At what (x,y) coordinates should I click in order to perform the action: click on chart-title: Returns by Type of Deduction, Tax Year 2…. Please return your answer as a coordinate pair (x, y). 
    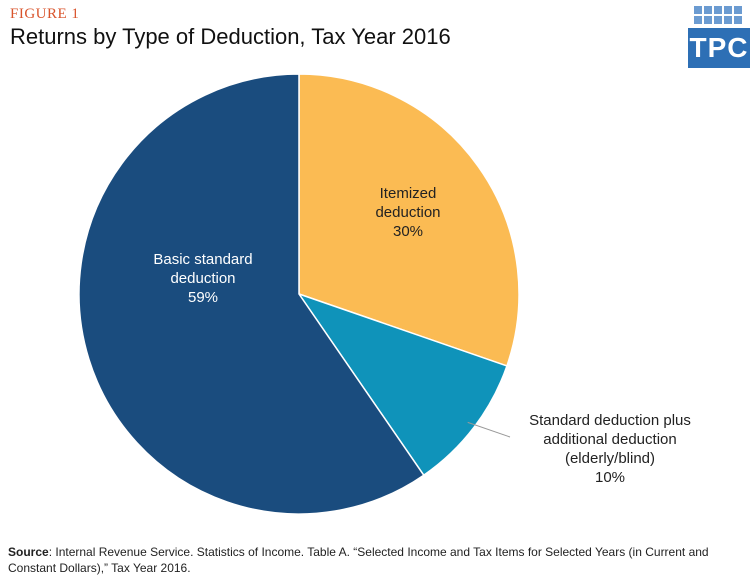
    Looking at the image, I should click on (230, 36).